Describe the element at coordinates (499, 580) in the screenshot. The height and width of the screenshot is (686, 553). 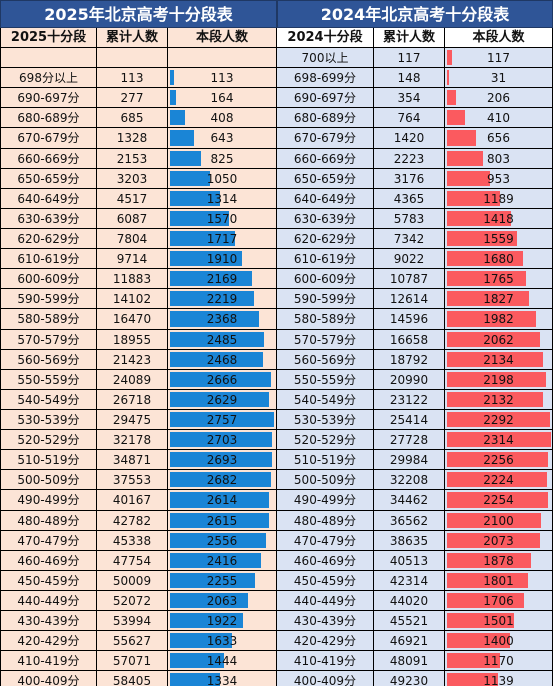
I see `count-cell: 1801` at that location.